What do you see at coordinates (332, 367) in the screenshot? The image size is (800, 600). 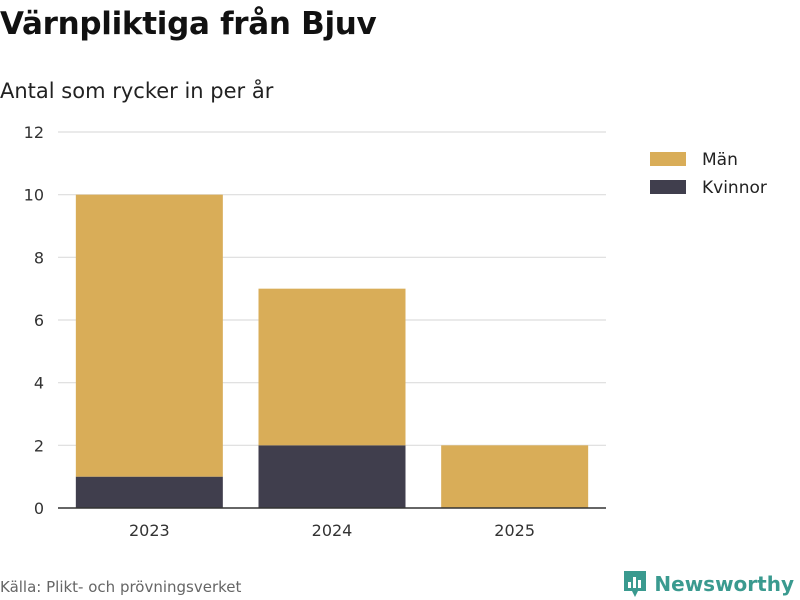 I see `bar-mn-2024` at bounding box center [332, 367].